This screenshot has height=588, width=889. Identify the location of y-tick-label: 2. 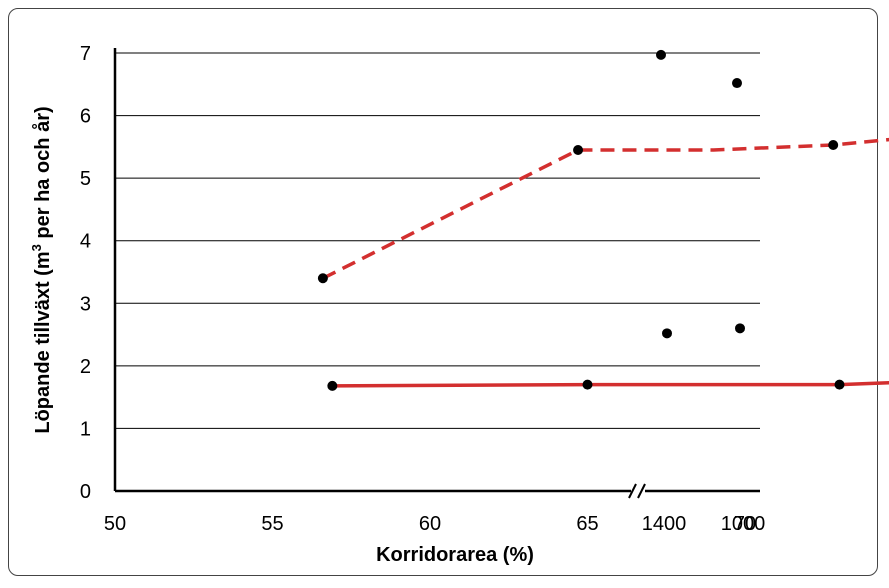
(85, 367).